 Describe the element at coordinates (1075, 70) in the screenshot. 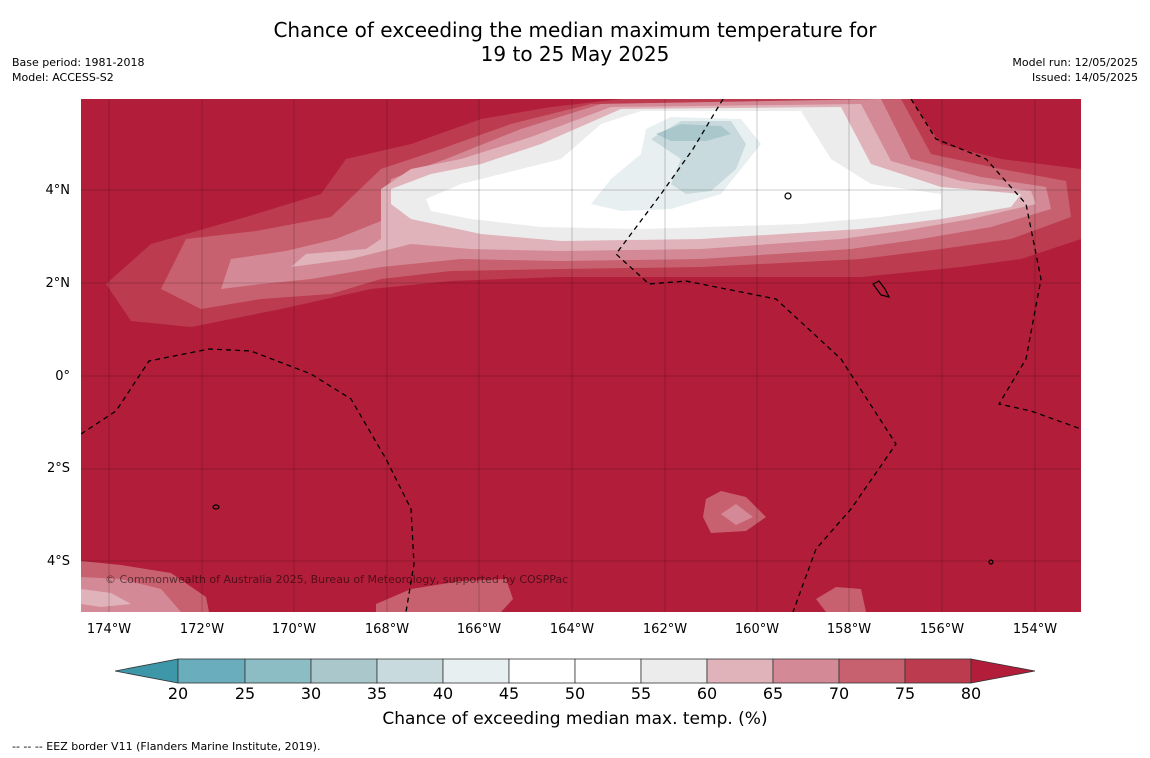

I see `meta-right: Model run: 12/05/2025 Issued: 14/05/2025` at that location.